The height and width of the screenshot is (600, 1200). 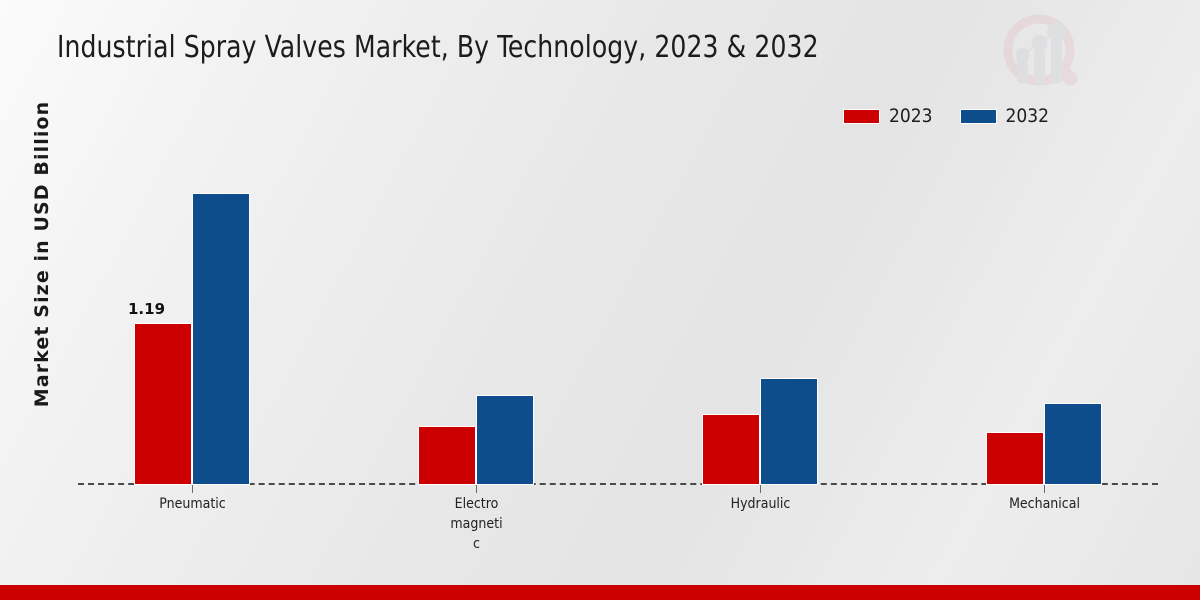 I want to click on x-axis-baseline, so click(x=618, y=484).